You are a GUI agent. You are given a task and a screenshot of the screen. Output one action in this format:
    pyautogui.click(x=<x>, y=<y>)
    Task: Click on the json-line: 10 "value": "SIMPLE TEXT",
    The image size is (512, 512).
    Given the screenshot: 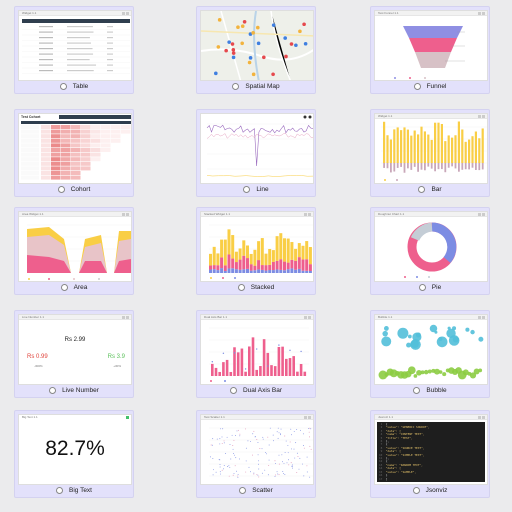 What is the action you would take?
    pyautogui.click(x=402, y=454)
    